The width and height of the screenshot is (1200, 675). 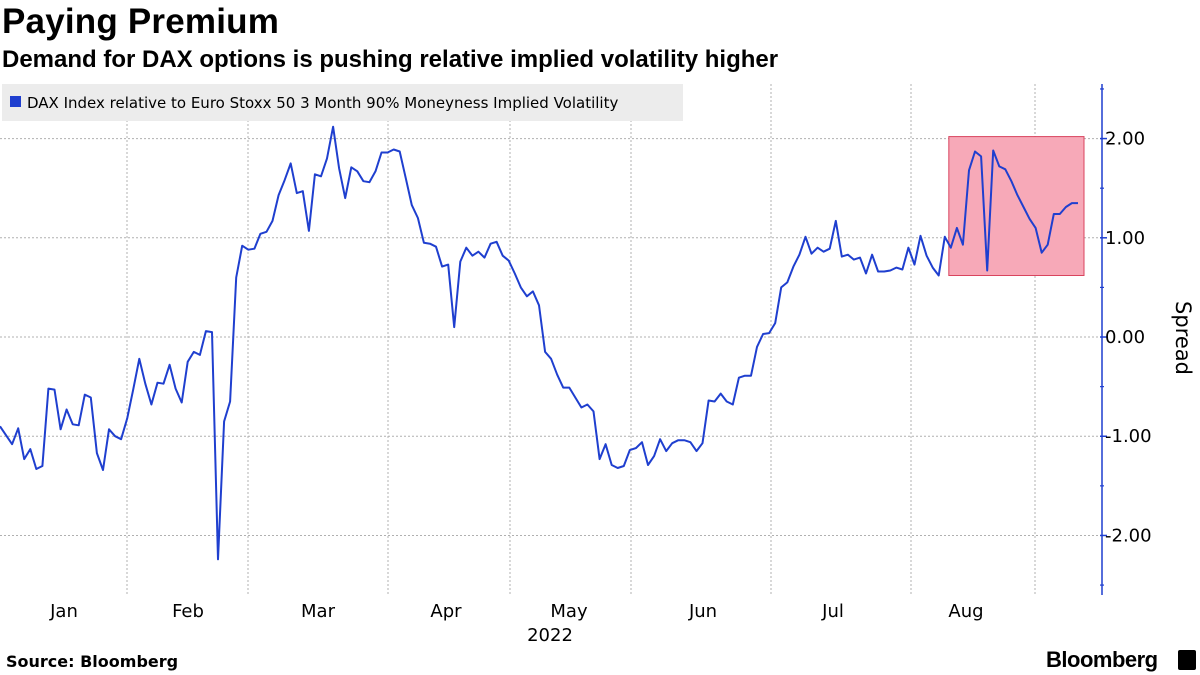 I want to click on chart-title: Paying Premium, so click(x=141, y=21).